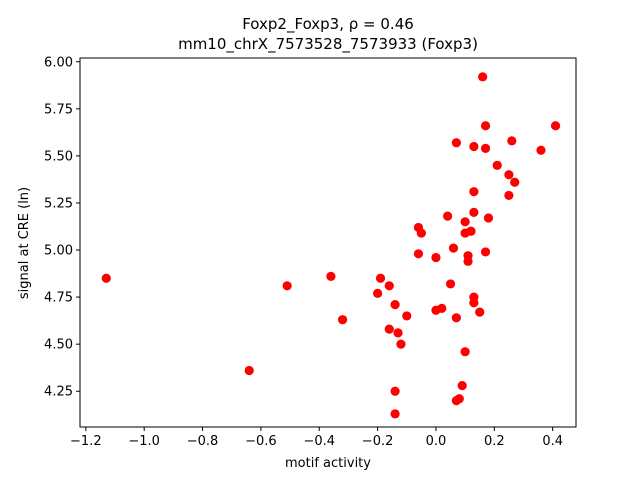  Describe the element at coordinates (552, 441) in the screenshot. I see `x-tick-label: 0.4` at that location.